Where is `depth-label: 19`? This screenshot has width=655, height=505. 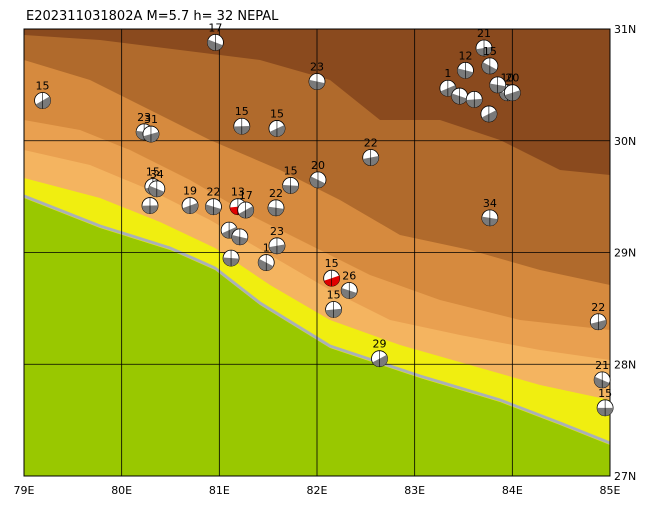 depth-label: 19 is located at coordinates (190, 191).